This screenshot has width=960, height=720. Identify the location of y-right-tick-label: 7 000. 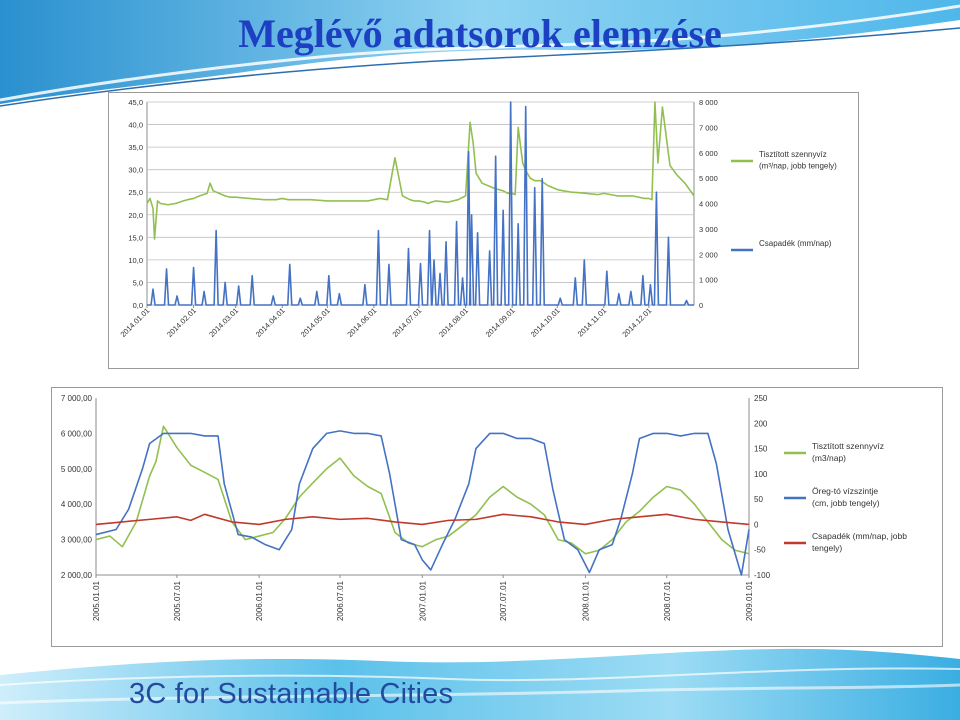
(708, 127).